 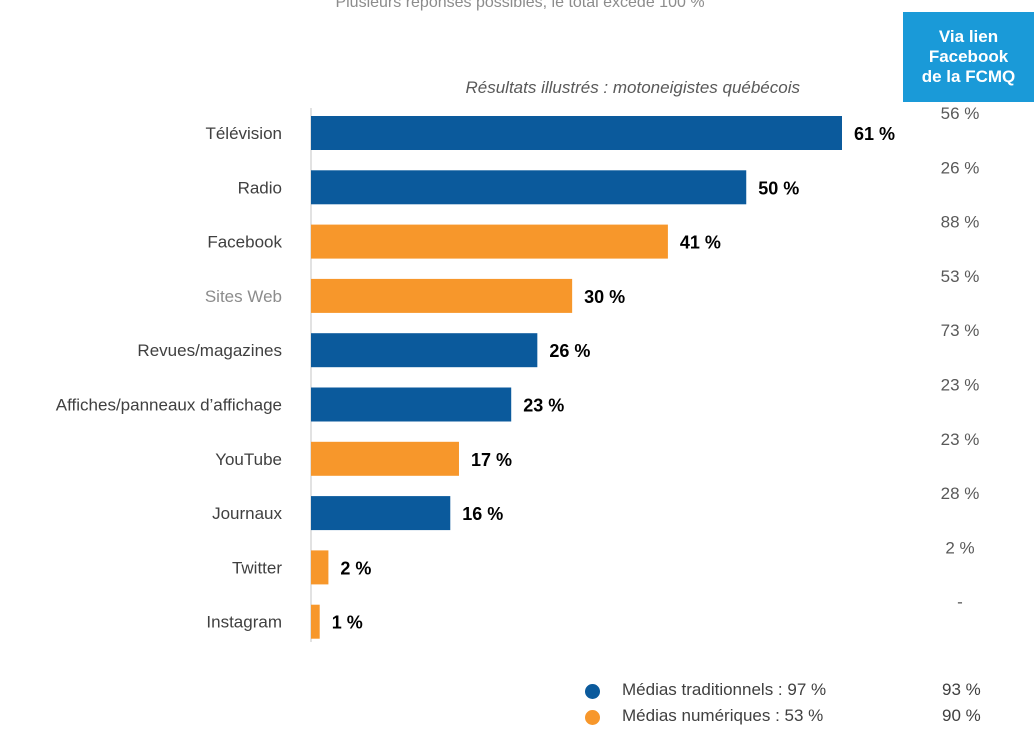 I want to click on value-label: 50 %, so click(x=778, y=188).